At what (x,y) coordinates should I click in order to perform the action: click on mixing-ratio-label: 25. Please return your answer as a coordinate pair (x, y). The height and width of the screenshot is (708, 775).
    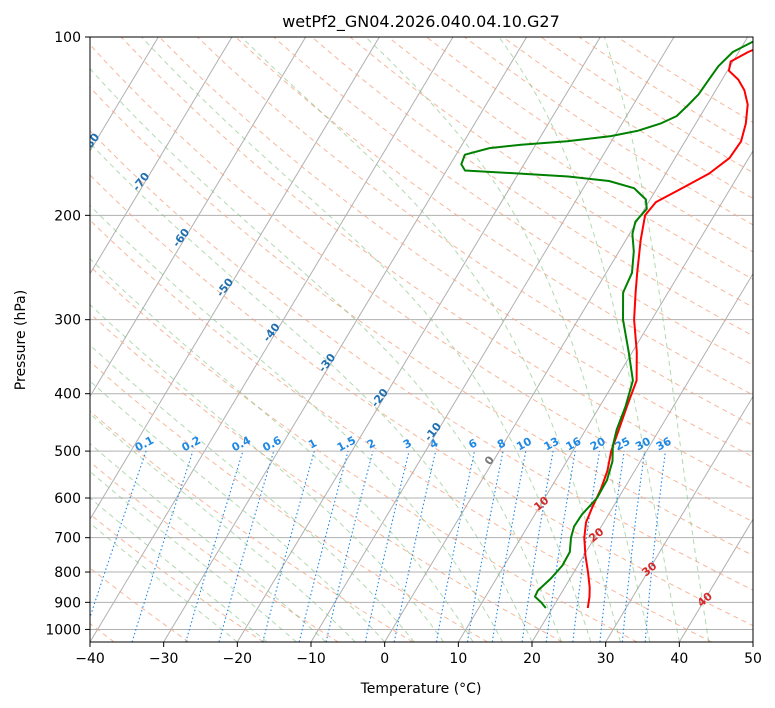
    Looking at the image, I should click on (623, 444).